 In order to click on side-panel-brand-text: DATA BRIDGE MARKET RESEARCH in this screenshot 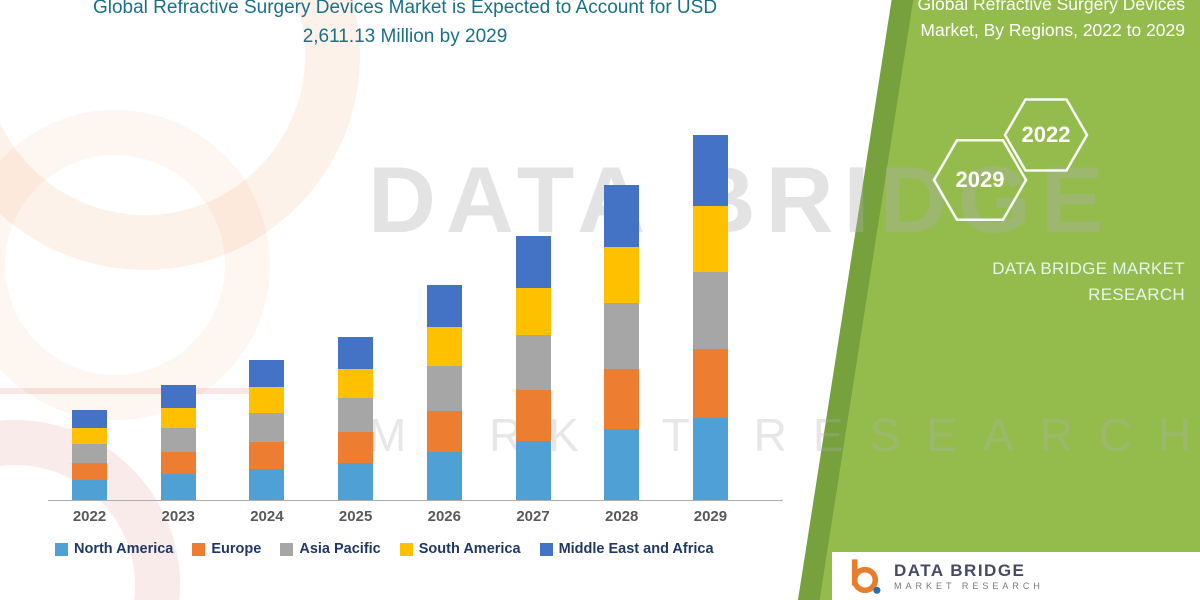, I will do `click(1088, 281)`.